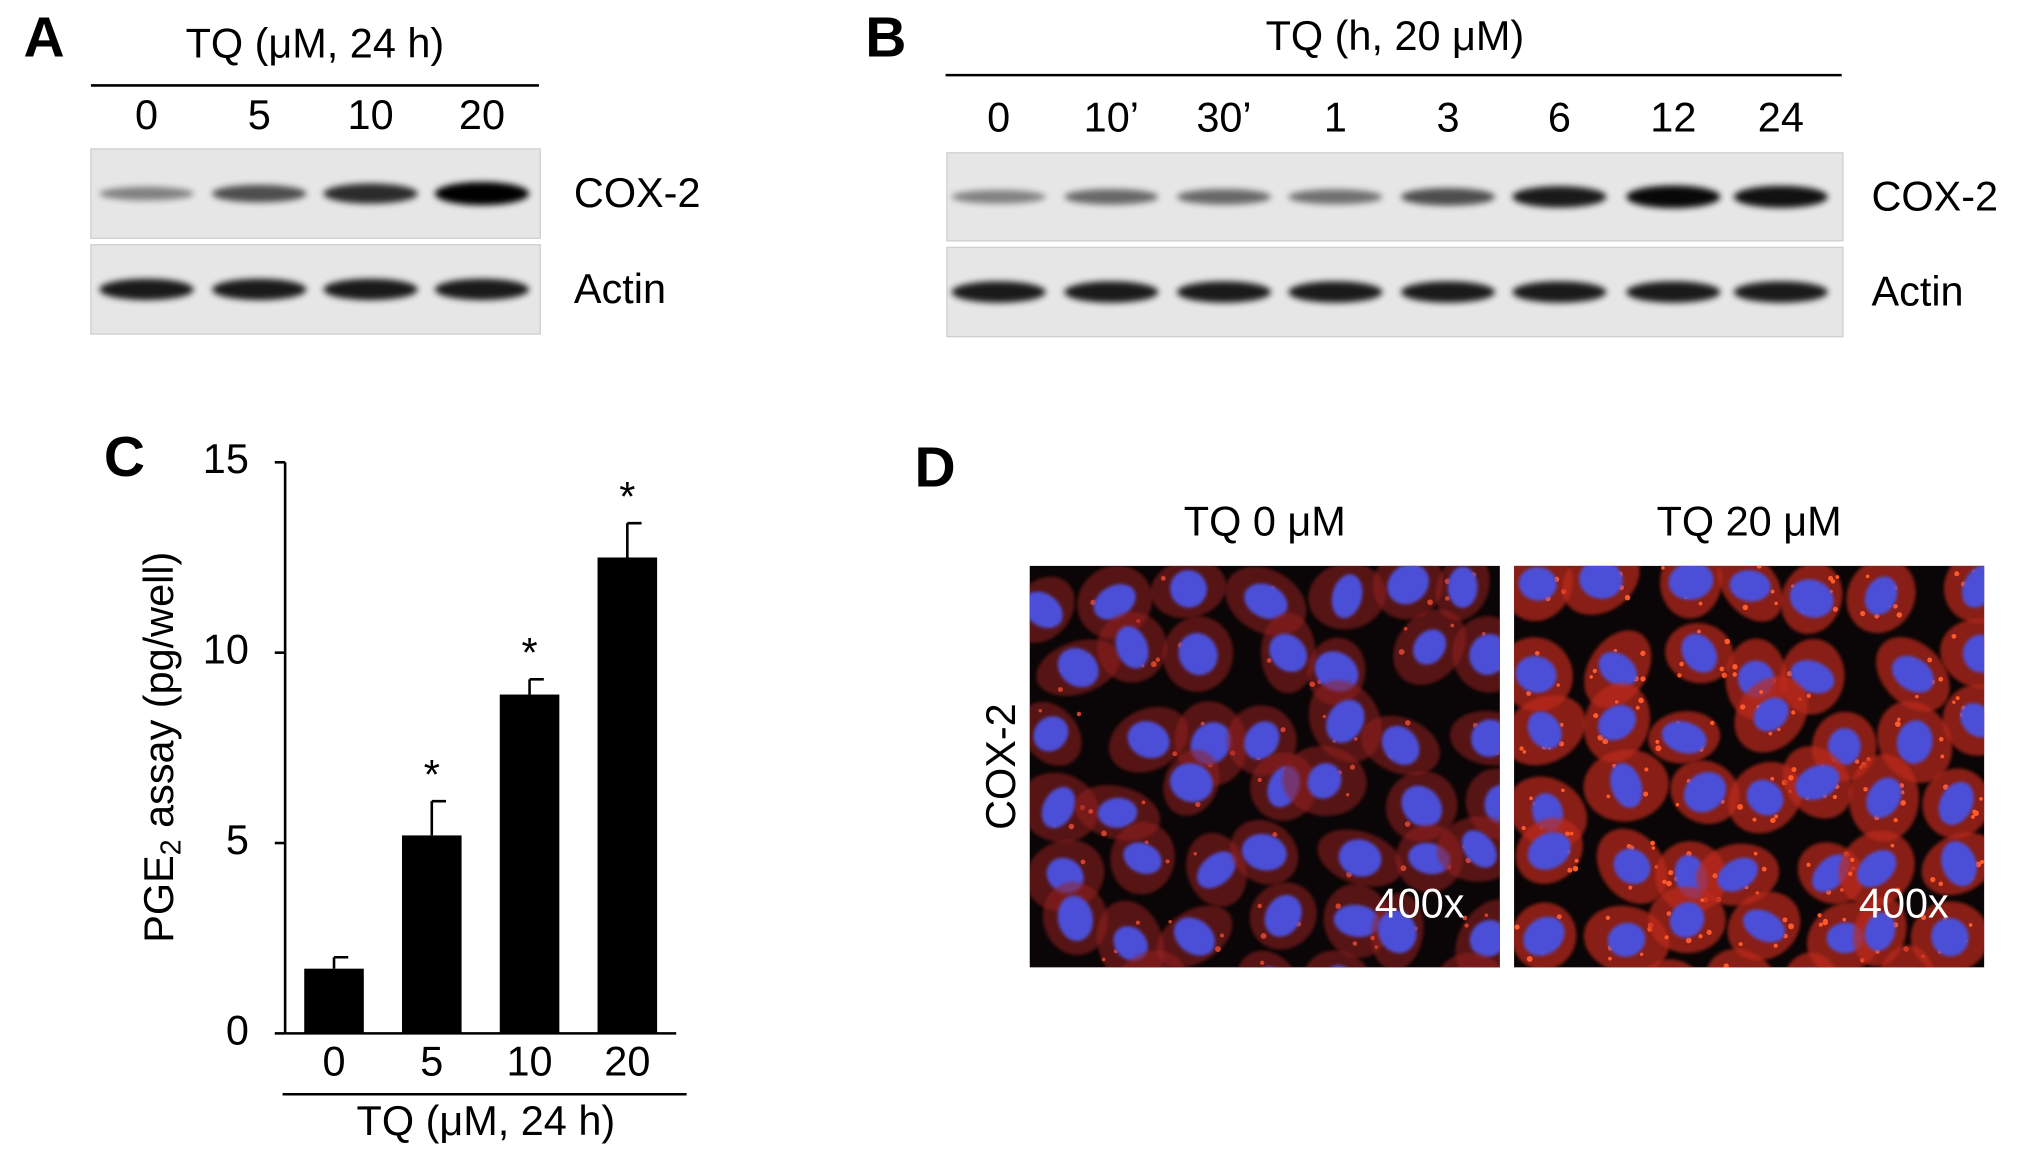 The width and height of the screenshot is (2031, 1159). What do you see at coordinates (158, 696) in the screenshot?
I see `y-axis-label-part: assay (pg/well)` at bounding box center [158, 696].